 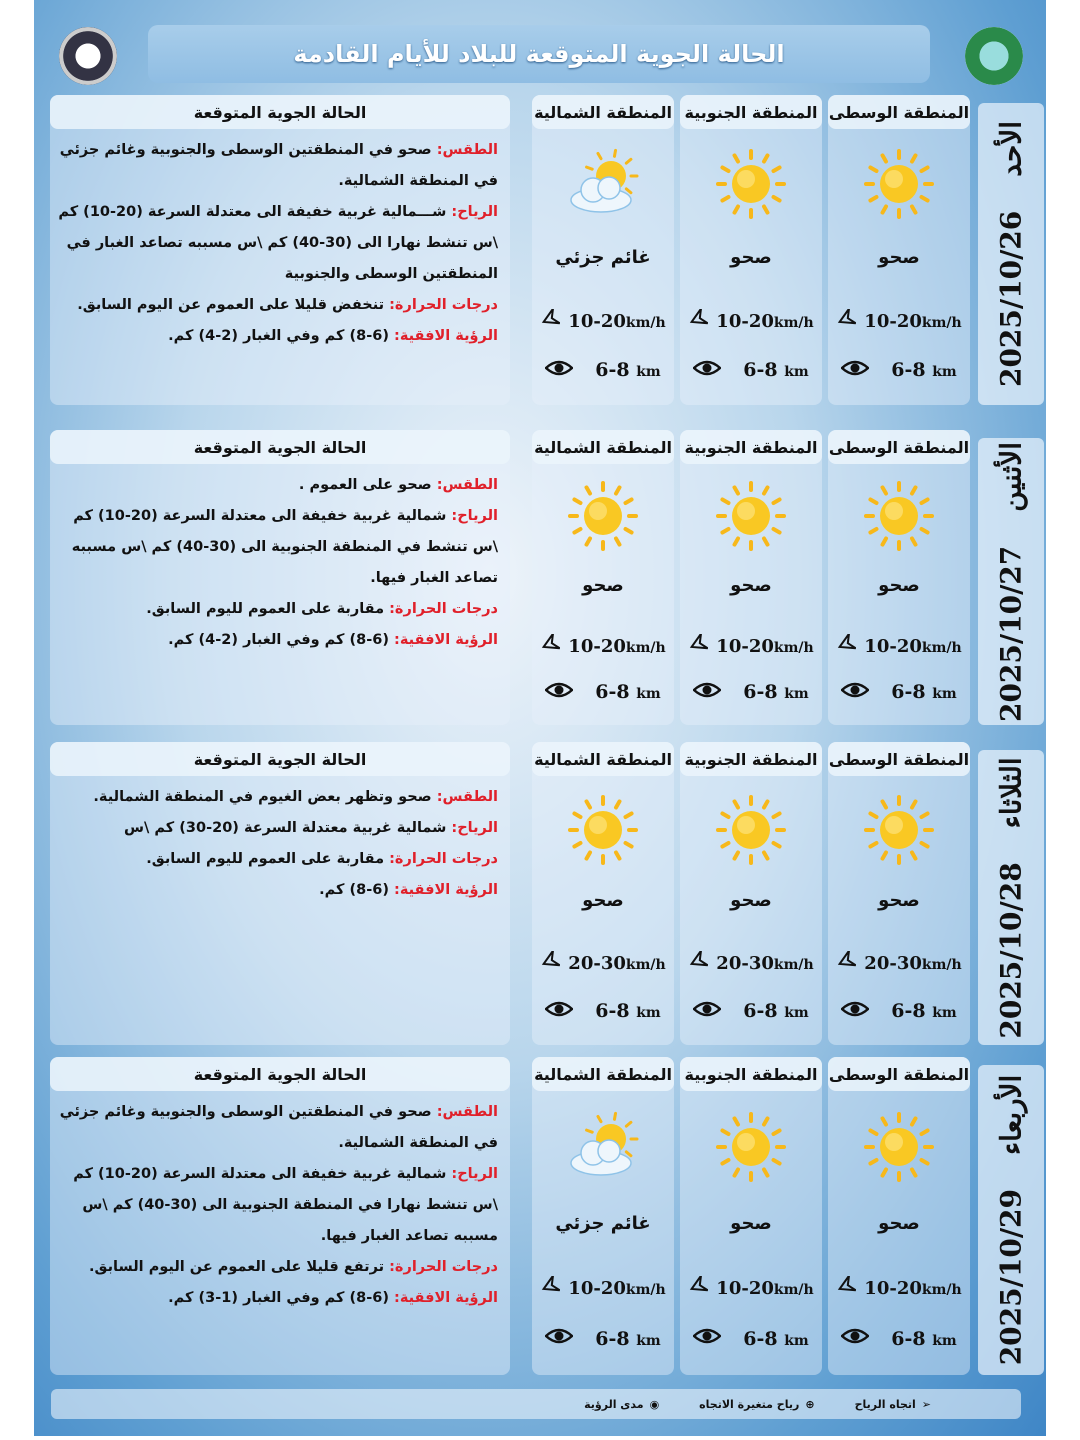 What do you see at coordinates (1011, 1277) in the screenshot?
I see `day-date: 2025/10/29` at bounding box center [1011, 1277].